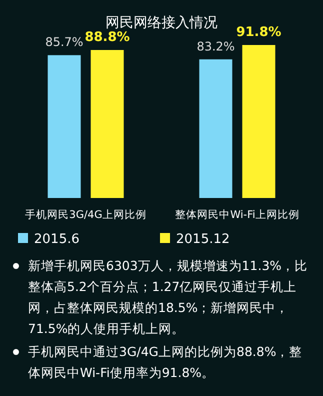 This screenshot has width=323, height=396. What do you see at coordinates (259, 32) in the screenshot?
I see `data-label: 91.8%` at bounding box center [259, 32].